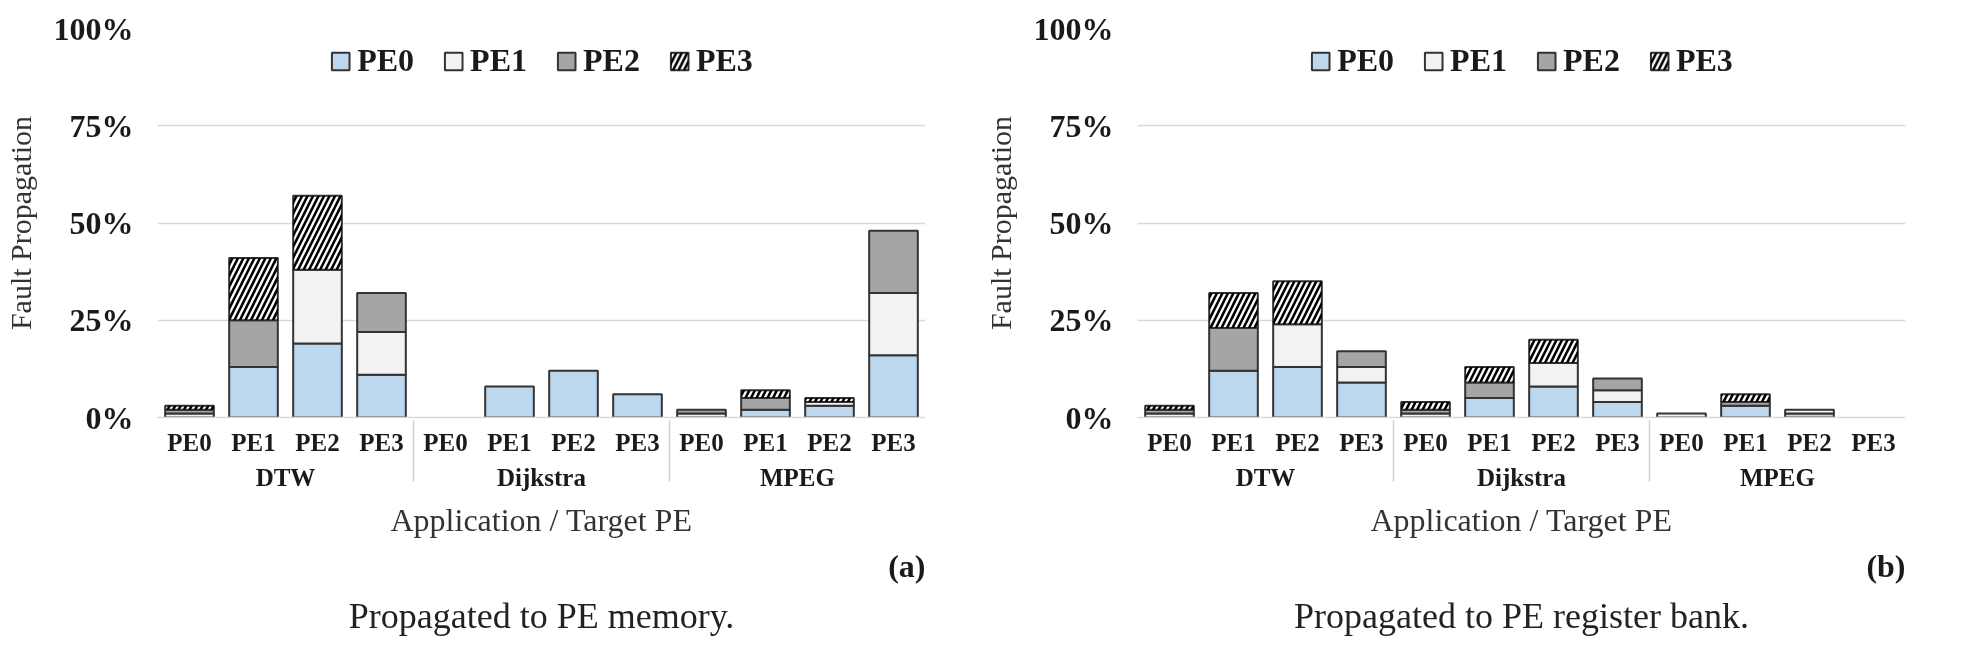  Describe the element at coordinates (1521, 615) in the screenshot. I see `text: Propagated to PE register bank.` at that location.